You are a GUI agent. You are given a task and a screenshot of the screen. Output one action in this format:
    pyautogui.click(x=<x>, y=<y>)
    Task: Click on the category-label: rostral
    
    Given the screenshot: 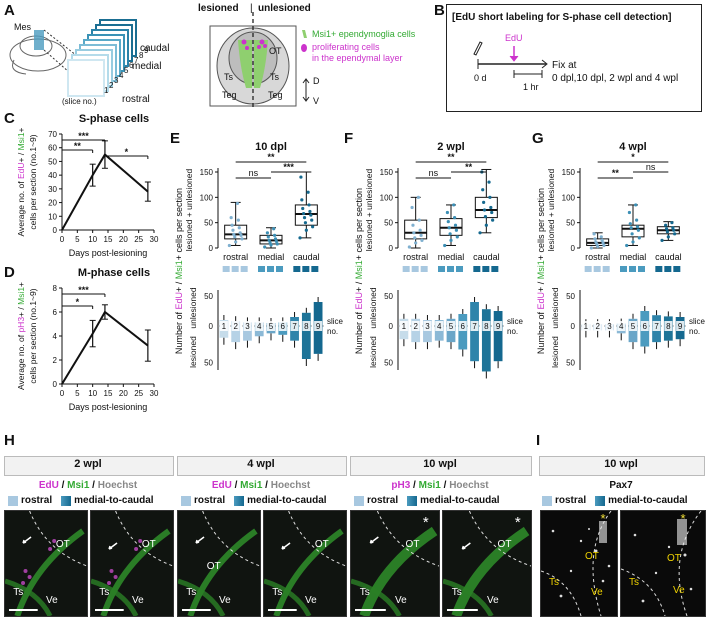 What is the action you would take?
    pyautogui.click(x=415, y=257)
    